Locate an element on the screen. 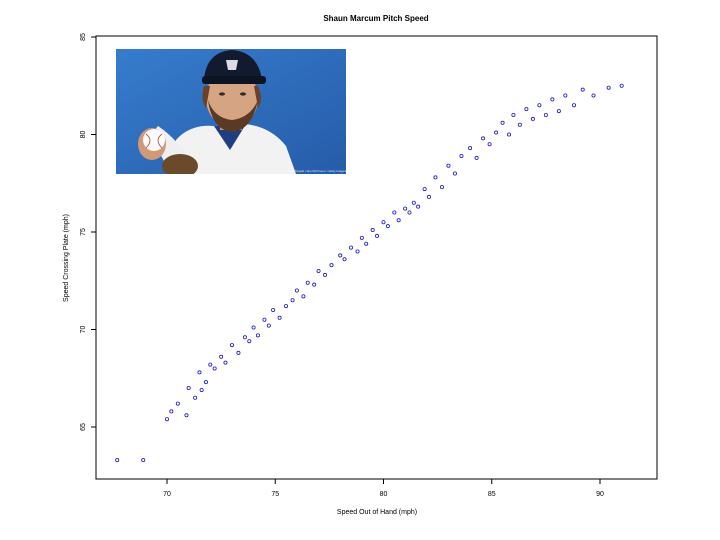 The height and width of the screenshot is (540, 720). x-tick-label: 75 is located at coordinates (275, 494).